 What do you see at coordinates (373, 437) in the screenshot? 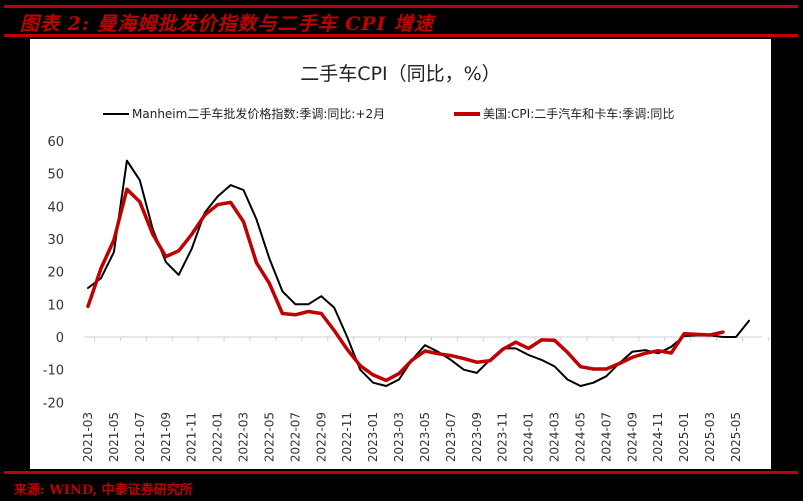
I see `x-tick-label: 2023-01` at bounding box center [373, 437].